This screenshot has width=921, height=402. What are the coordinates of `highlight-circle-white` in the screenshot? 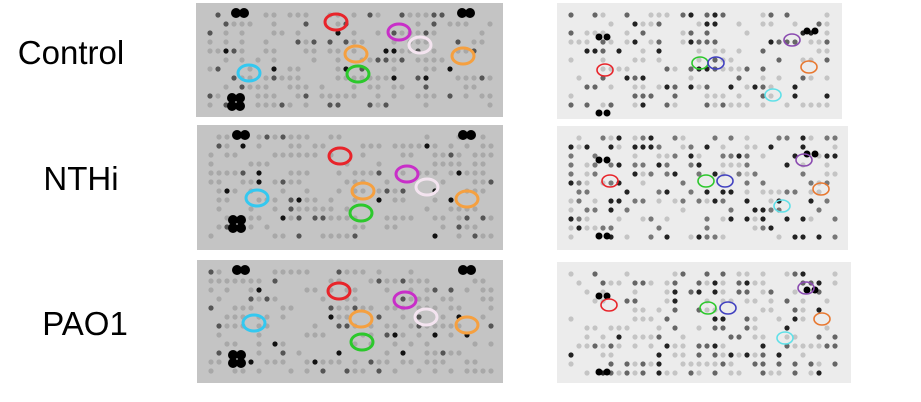 It's located at (427, 187).